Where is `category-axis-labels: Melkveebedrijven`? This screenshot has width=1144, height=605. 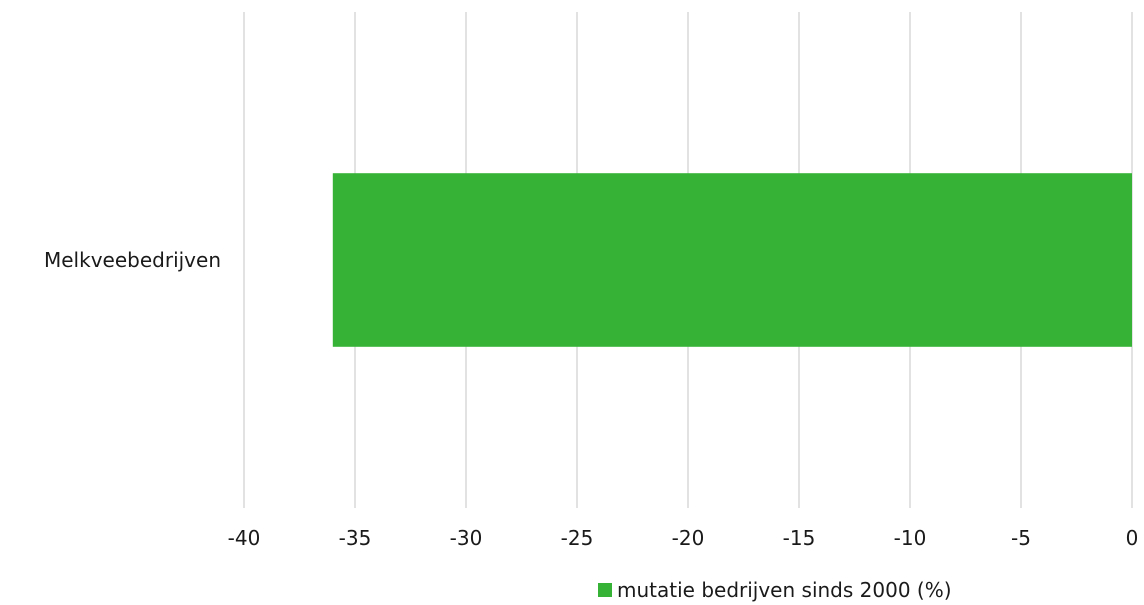
category-axis-labels: Melkveebedrijven is located at coordinates (132, 260).